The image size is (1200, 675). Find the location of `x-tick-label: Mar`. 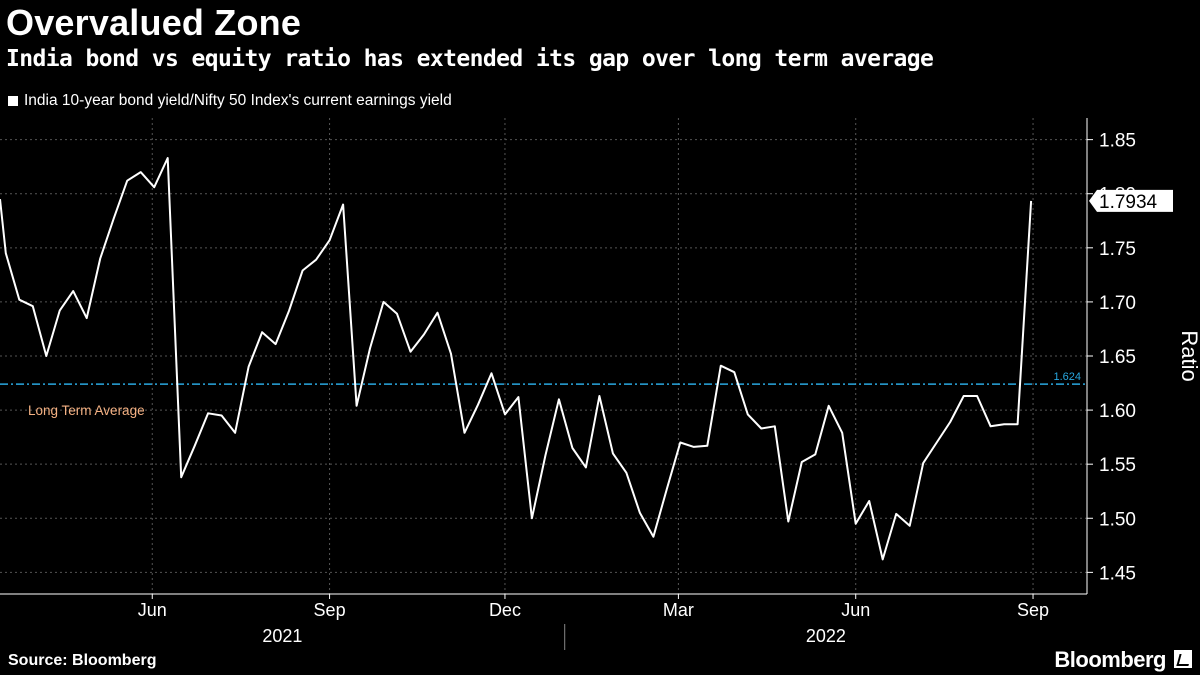

x-tick-label: Mar is located at coordinates (678, 610).